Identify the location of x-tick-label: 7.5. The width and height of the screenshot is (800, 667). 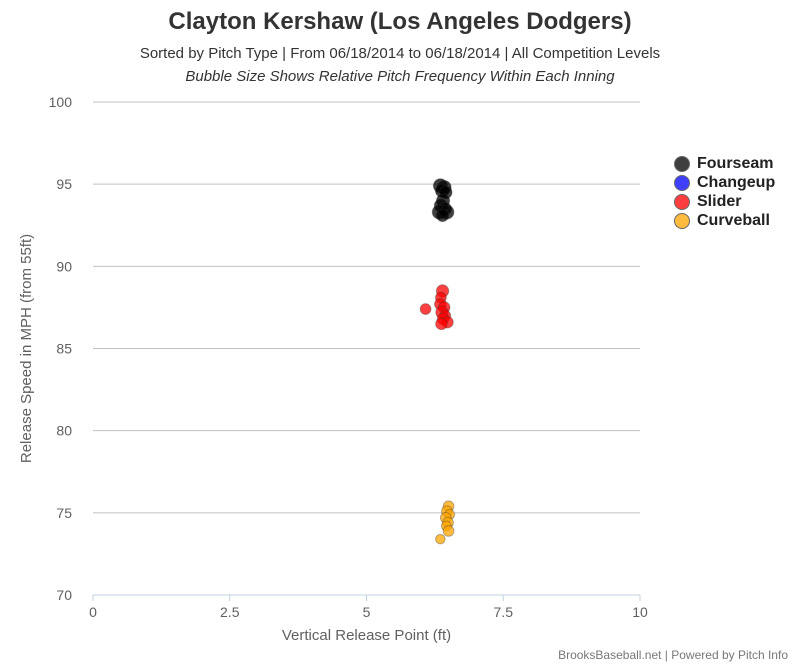
(504, 612).